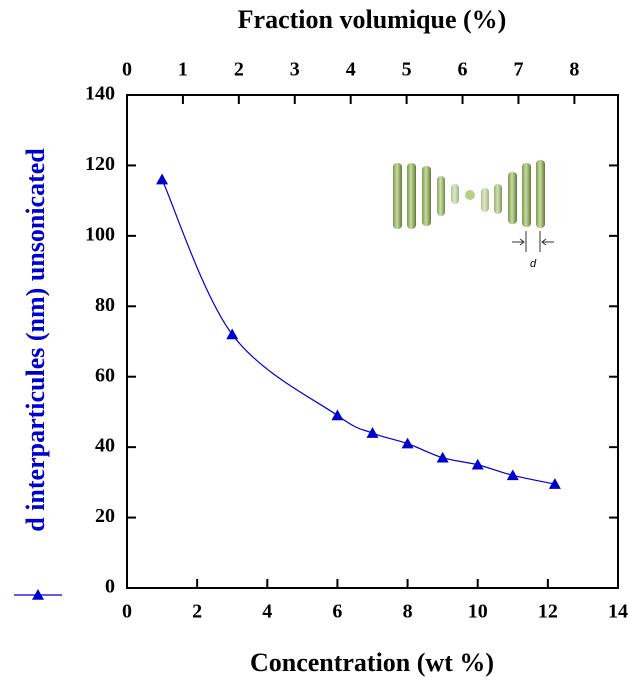  I want to click on inset-label: d, so click(533, 264).